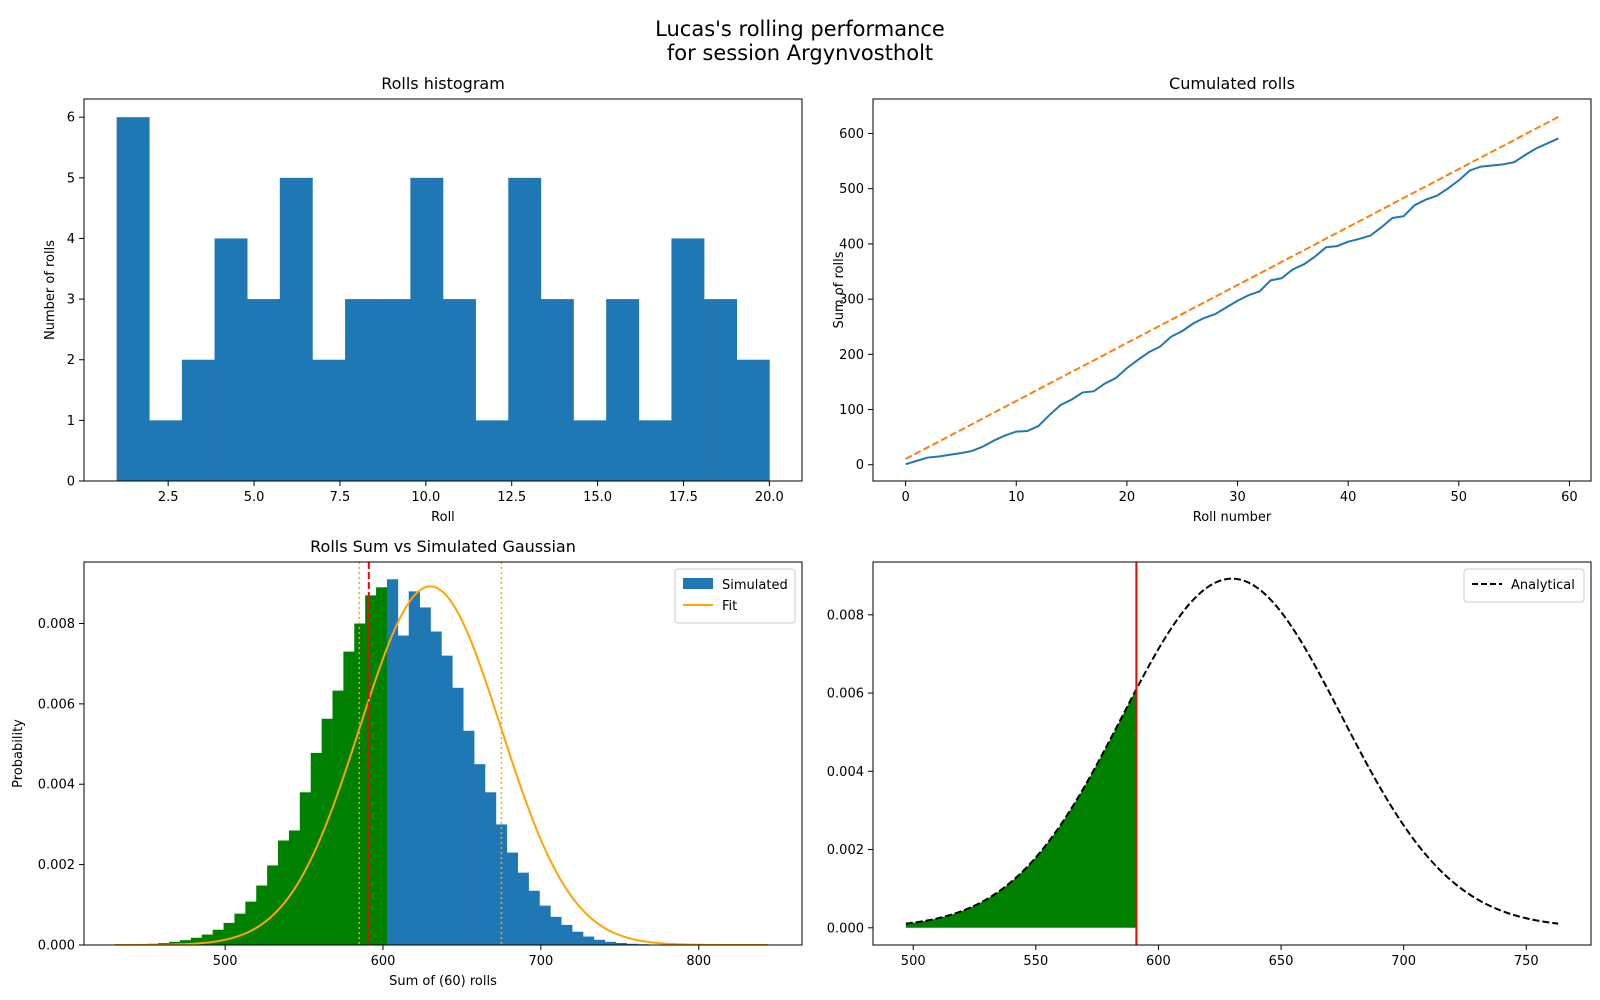 Image resolution: width=1600 pixels, height=1000 pixels. I want to click on x-tick-label: 10.0, so click(425, 497).